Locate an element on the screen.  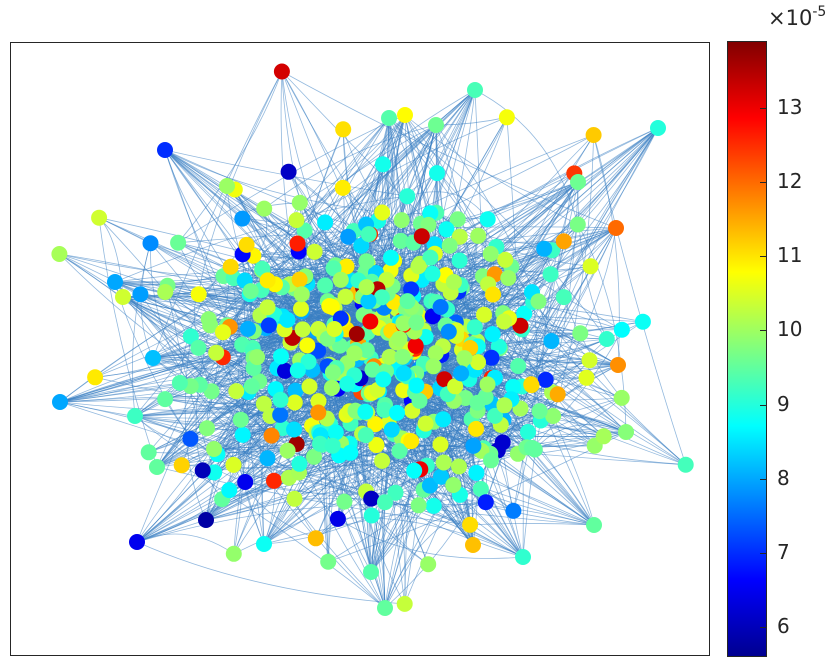
colorbar-tick-label: 13 is located at coordinates (790, 106).